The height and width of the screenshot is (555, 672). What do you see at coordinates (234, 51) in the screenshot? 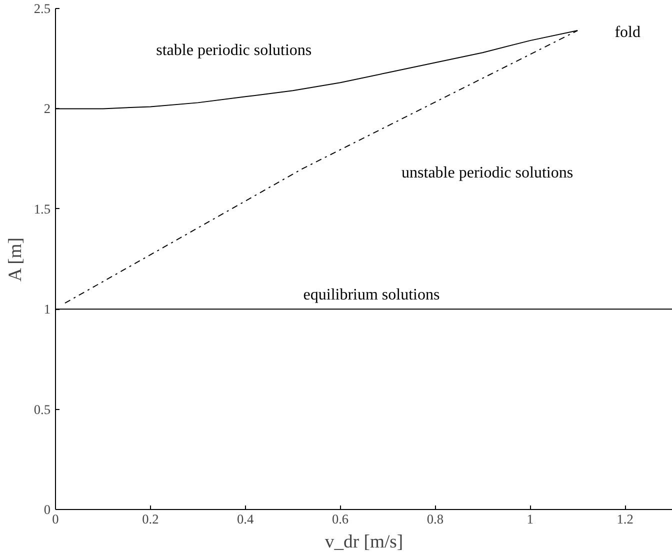
I see `series-label: stable periodic solutions` at bounding box center [234, 51].